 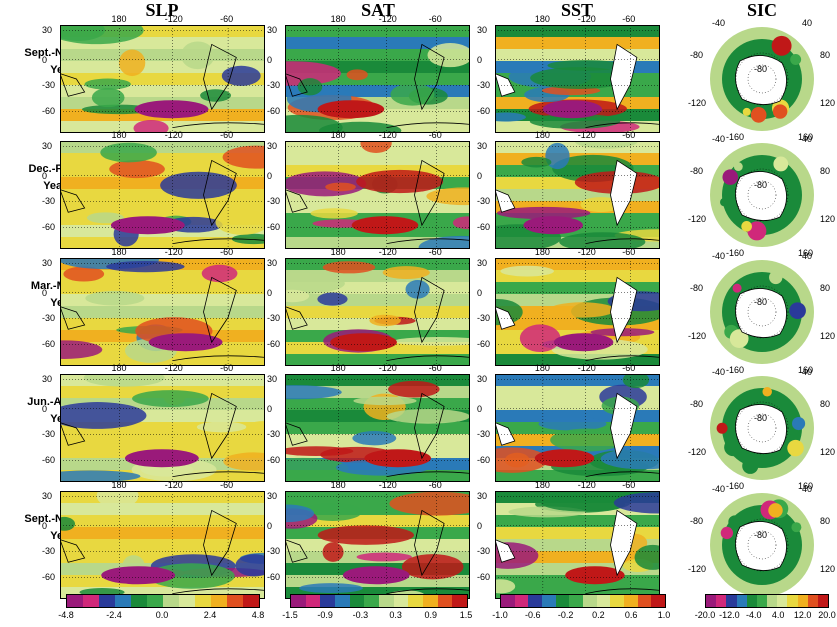 What do you see at coordinates (825, 288) in the screenshot?
I see `polar-longitude-tick: 80` at bounding box center [825, 288].